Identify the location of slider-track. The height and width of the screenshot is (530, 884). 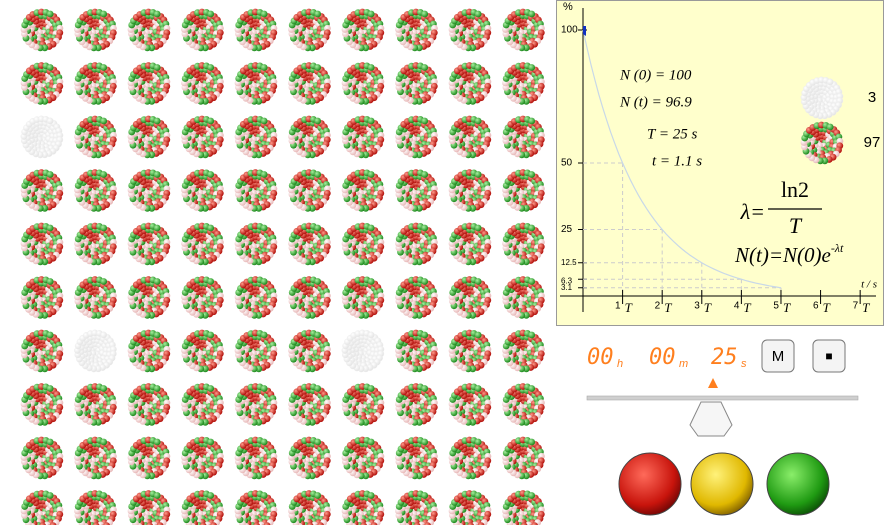
(722, 398).